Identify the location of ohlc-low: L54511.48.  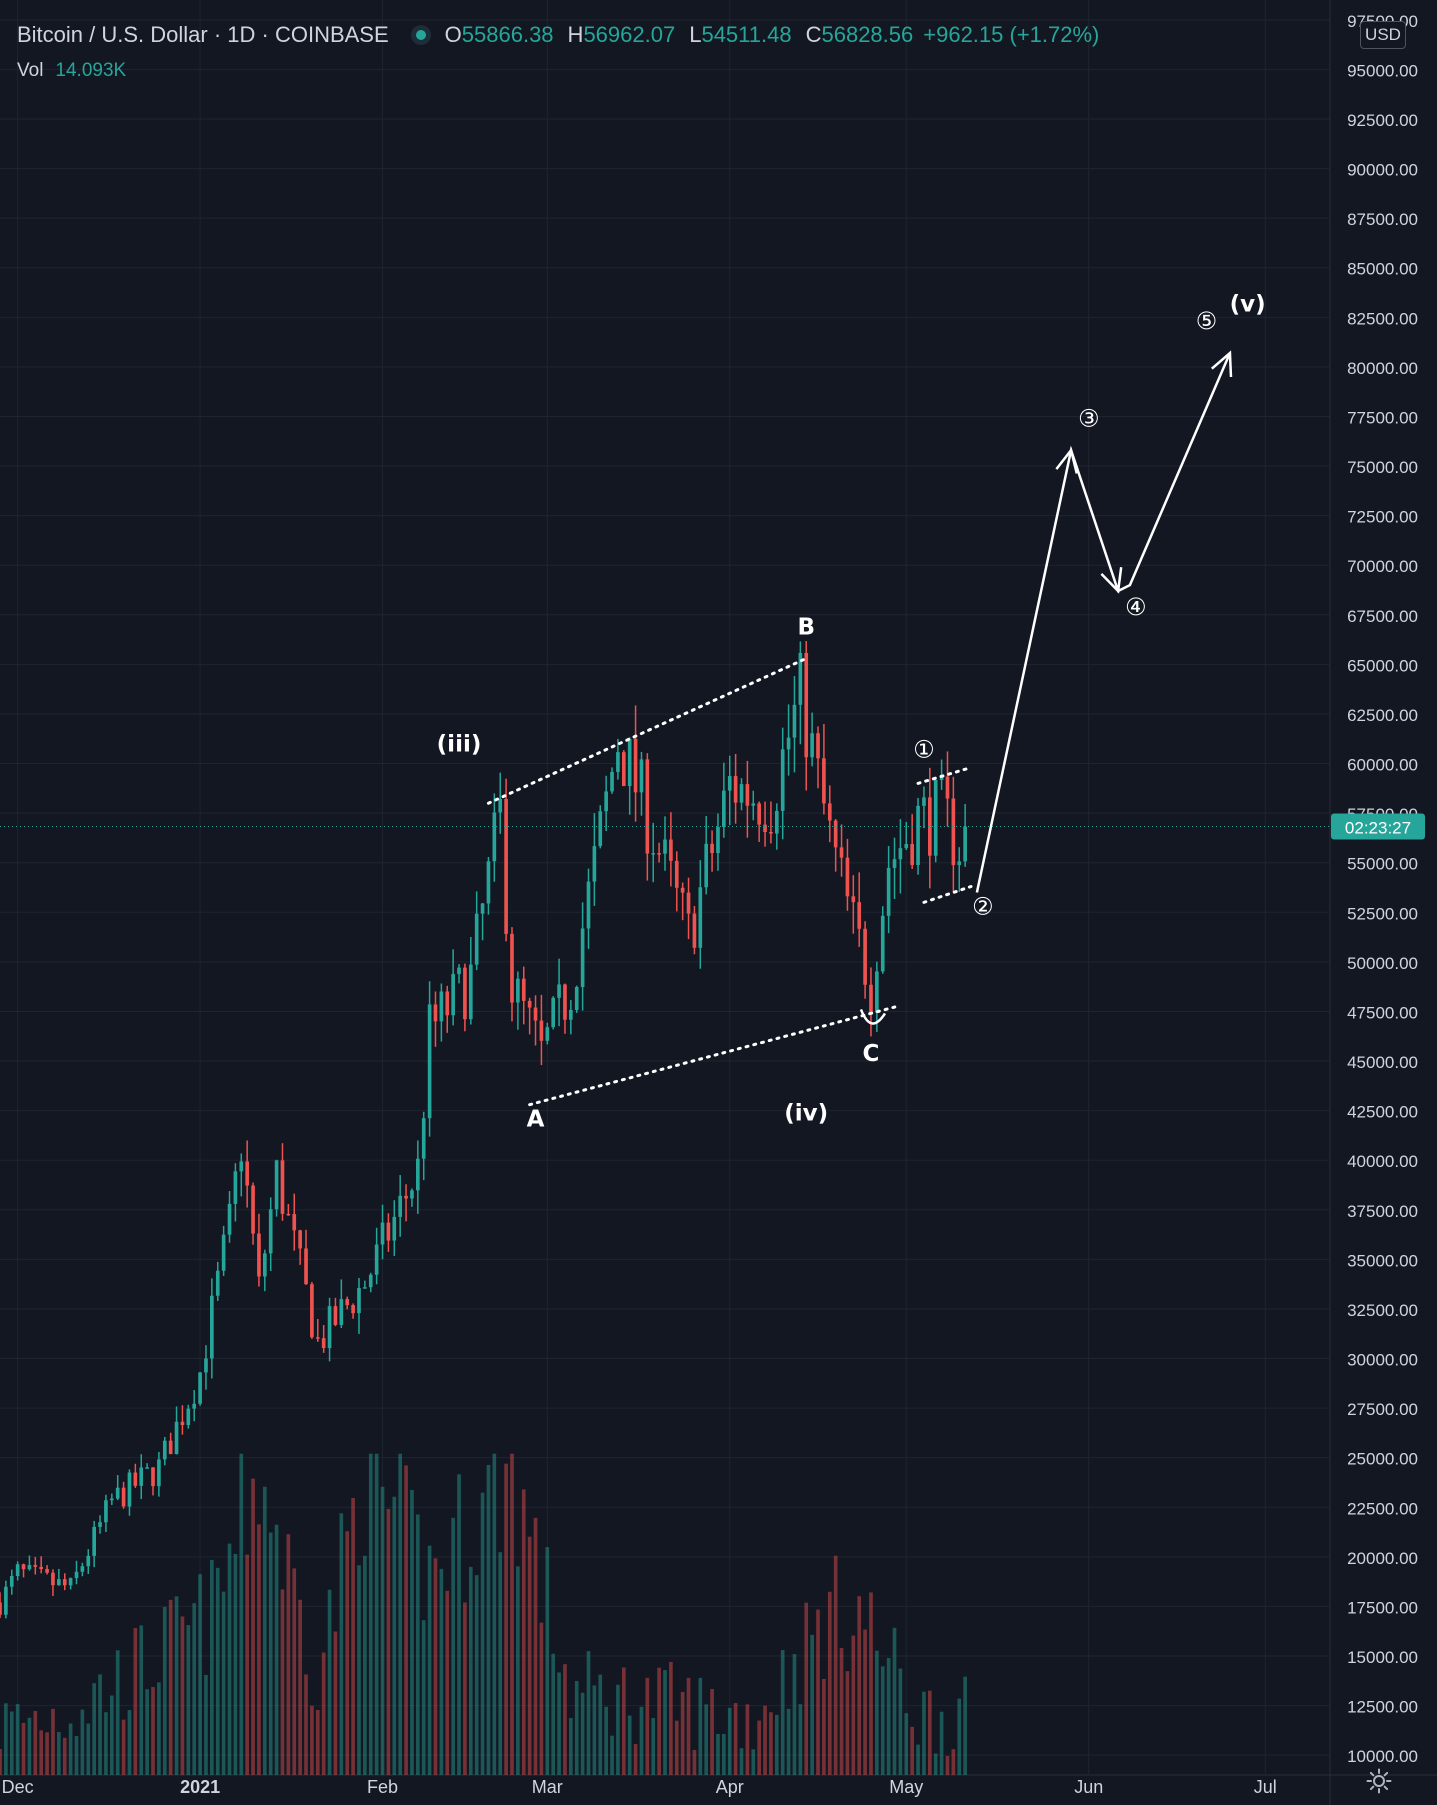
(740, 34).